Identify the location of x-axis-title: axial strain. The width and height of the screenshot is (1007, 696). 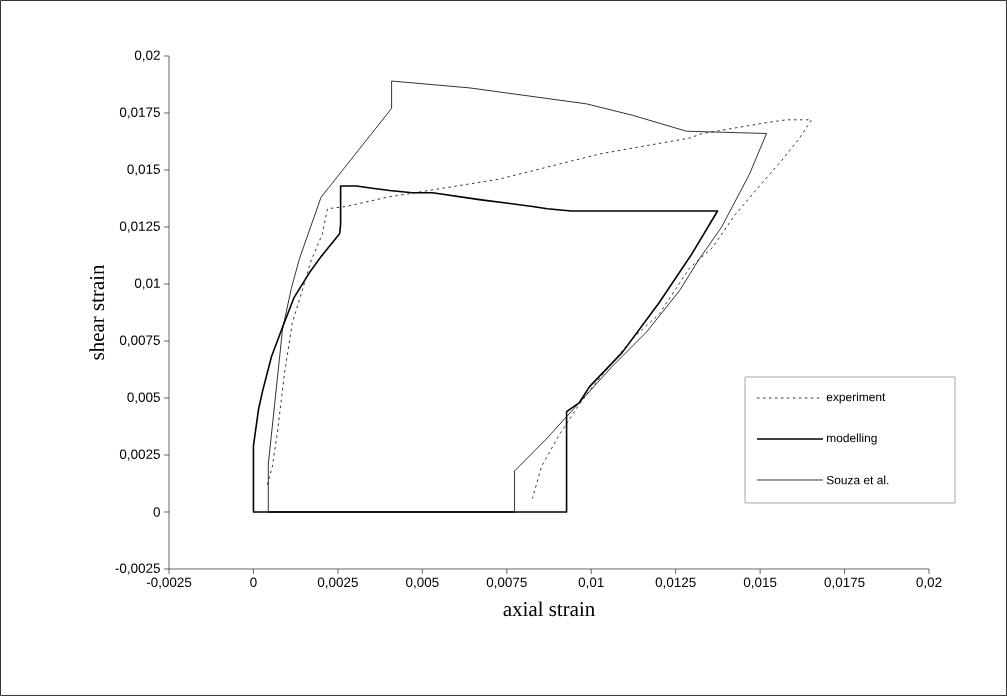
(549, 609).